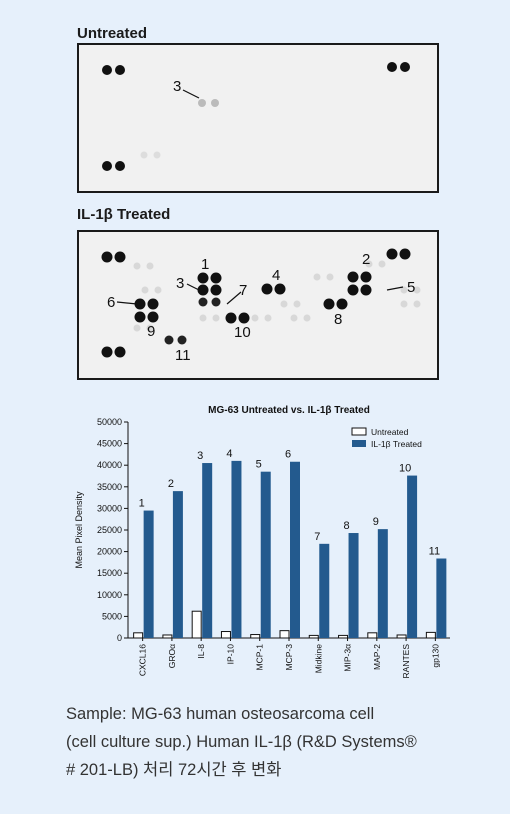 The height and width of the screenshot is (814, 510). Describe the element at coordinates (259, 465) in the screenshot. I see `bar-number-label: 5` at that location.